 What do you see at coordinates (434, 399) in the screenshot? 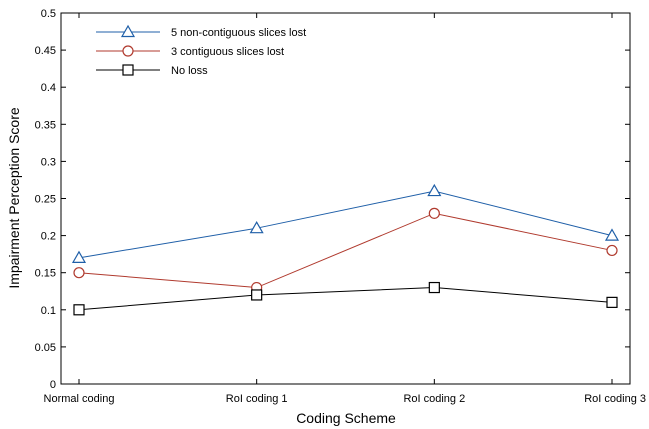
I see `x-tick-label: RoI coding 2` at bounding box center [434, 399].